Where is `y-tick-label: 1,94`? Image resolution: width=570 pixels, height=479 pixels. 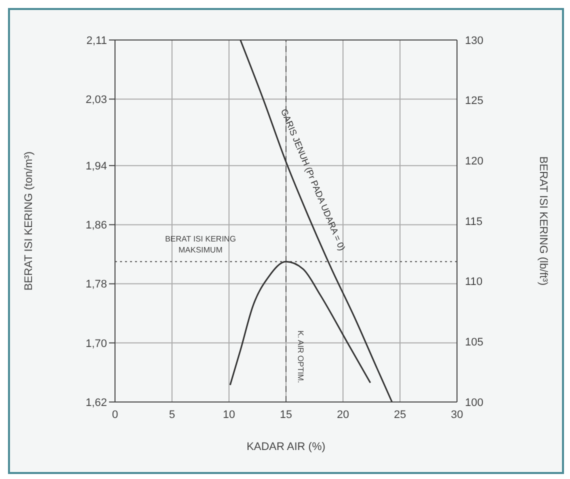
y-tick-label: 1,94 is located at coordinates (96, 166).